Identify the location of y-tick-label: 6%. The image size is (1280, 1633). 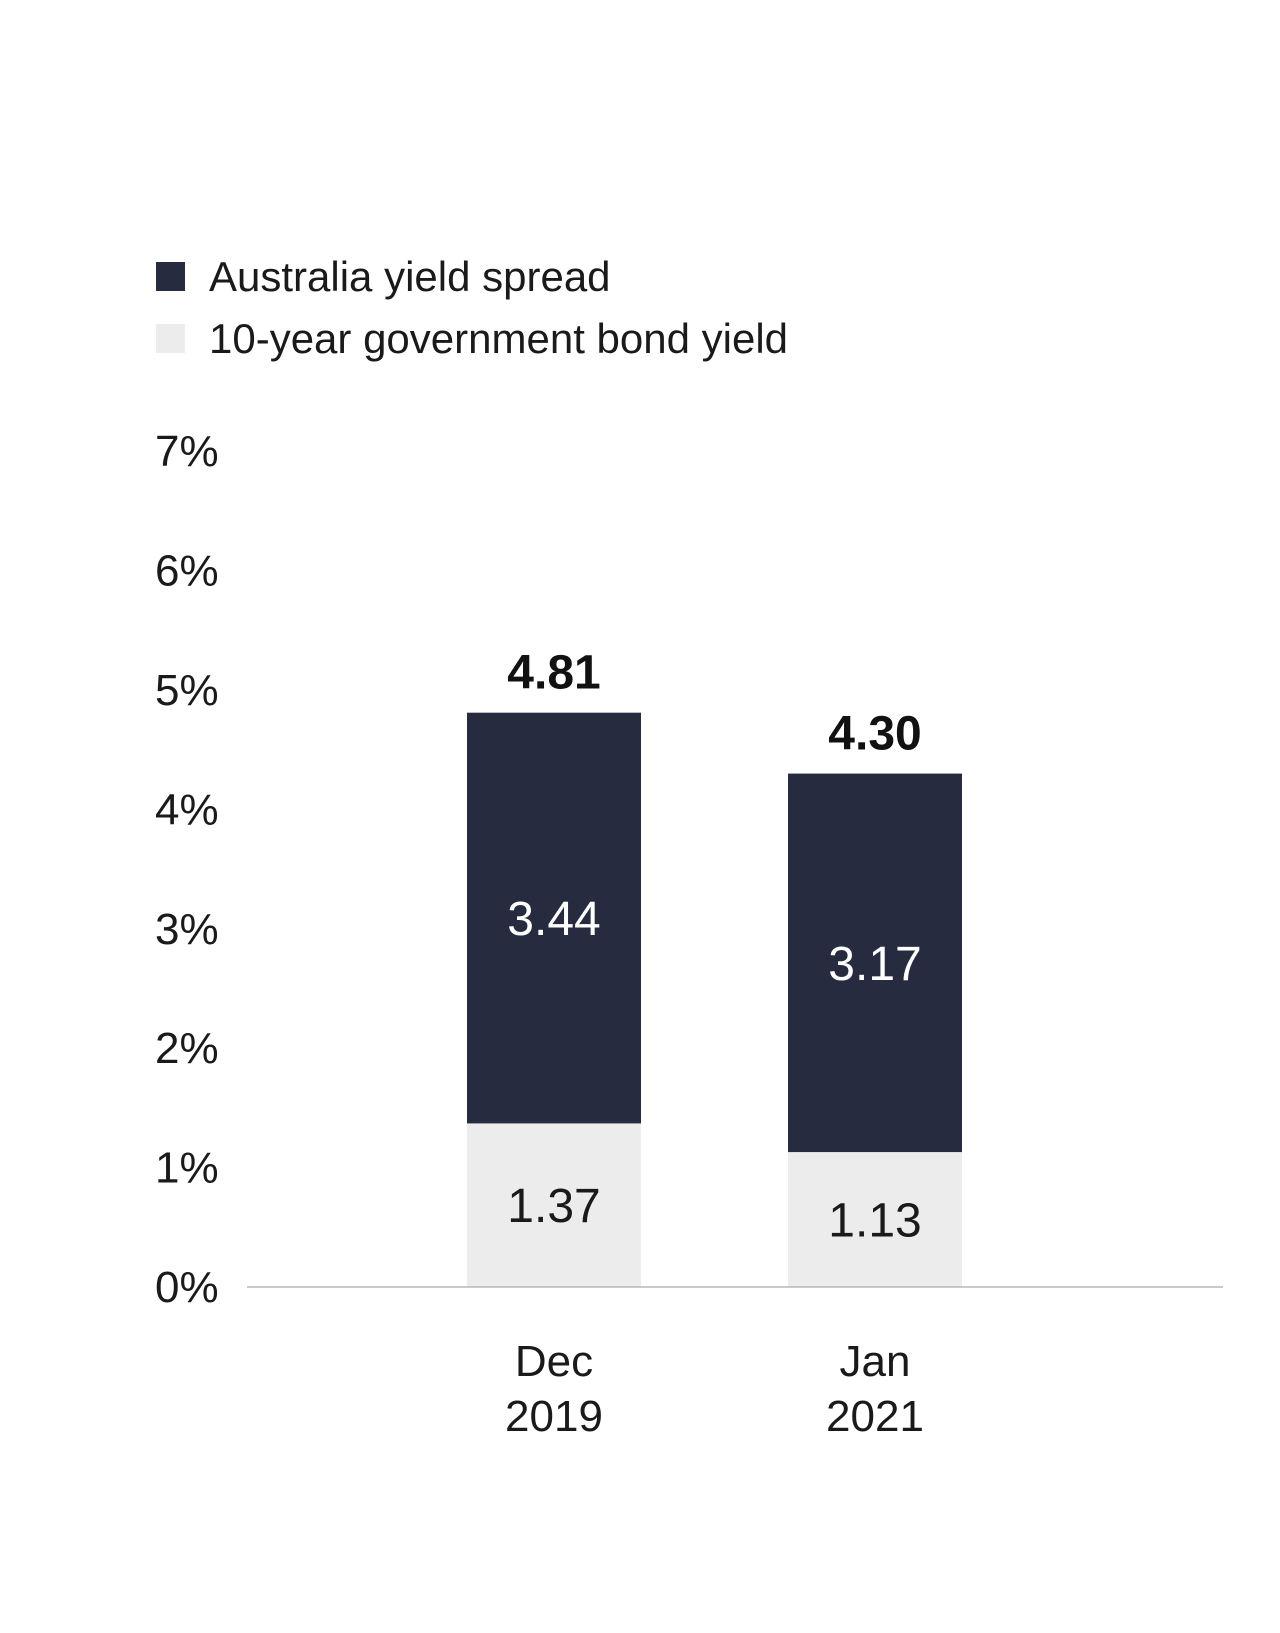
(187, 571).